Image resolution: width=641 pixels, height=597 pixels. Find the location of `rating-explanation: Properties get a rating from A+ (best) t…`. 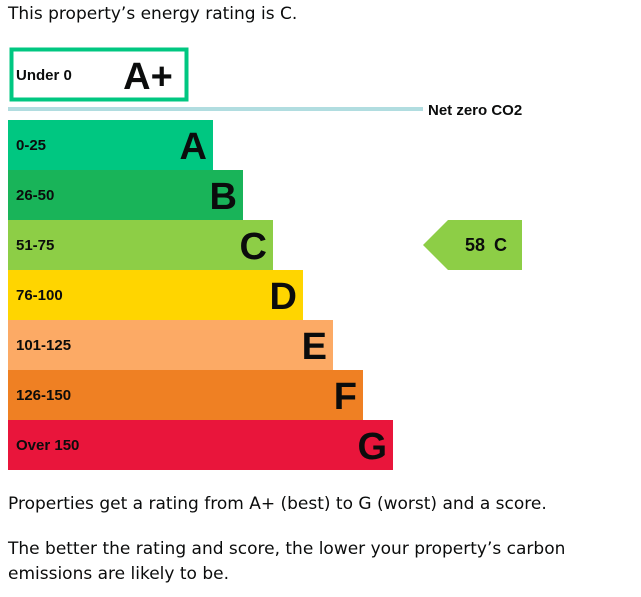

rating-explanation: Properties get a rating from A+ (best) t… is located at coordinates (277, 504).